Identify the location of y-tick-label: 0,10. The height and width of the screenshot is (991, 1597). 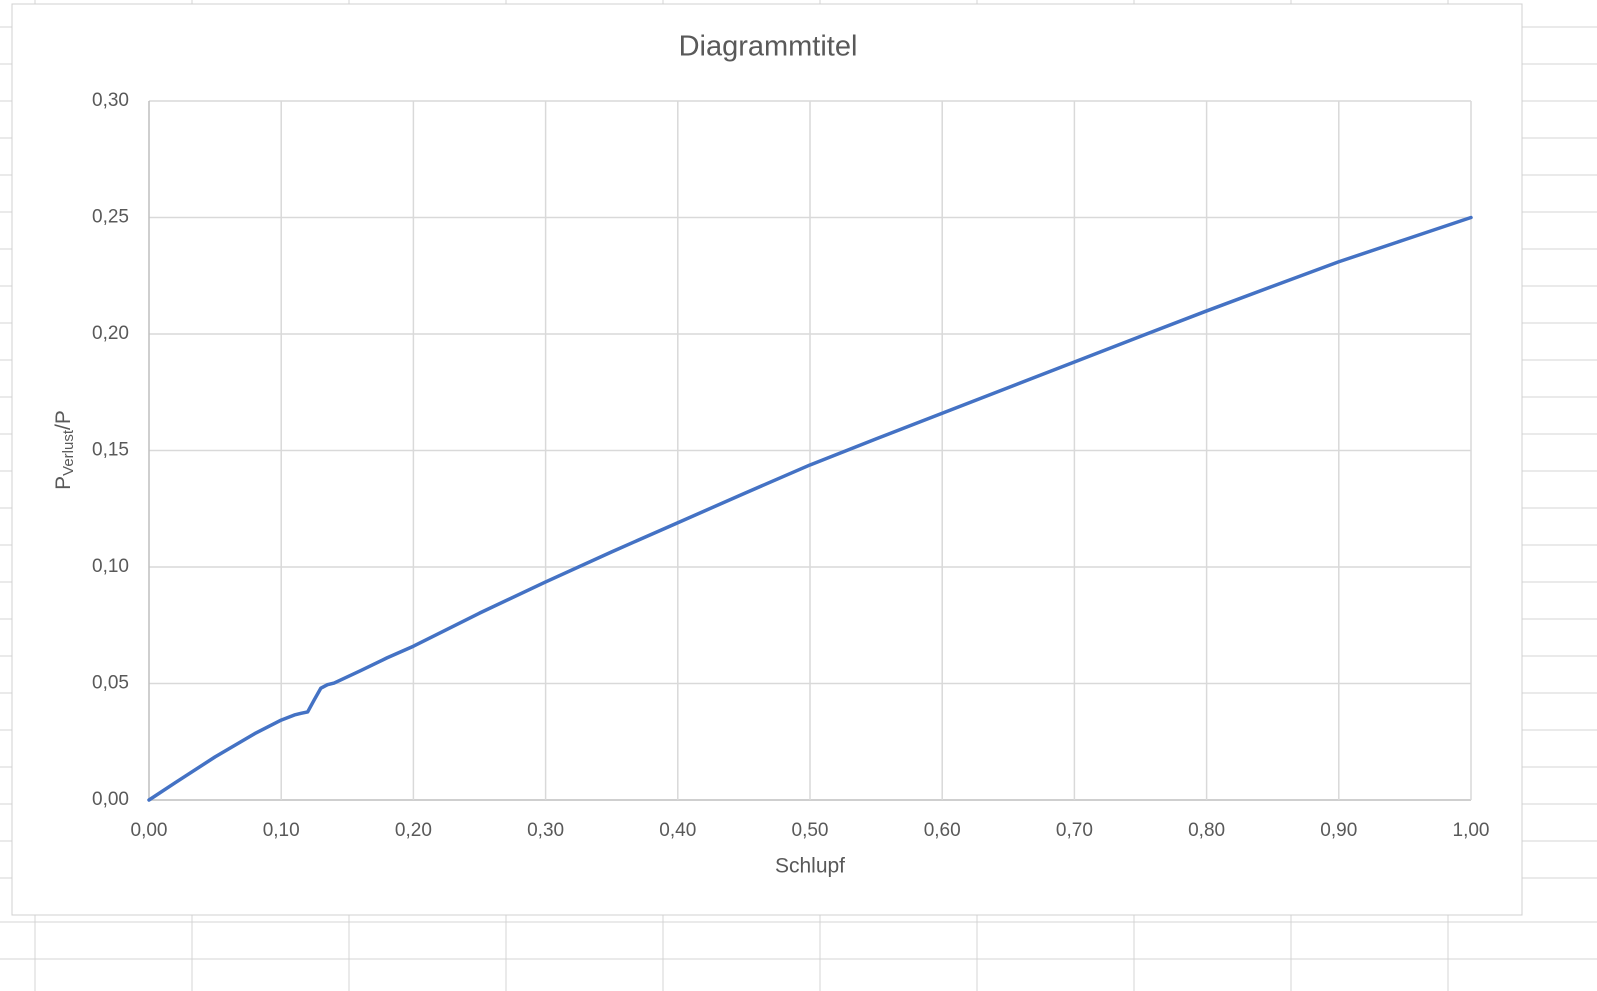
(110, 566).